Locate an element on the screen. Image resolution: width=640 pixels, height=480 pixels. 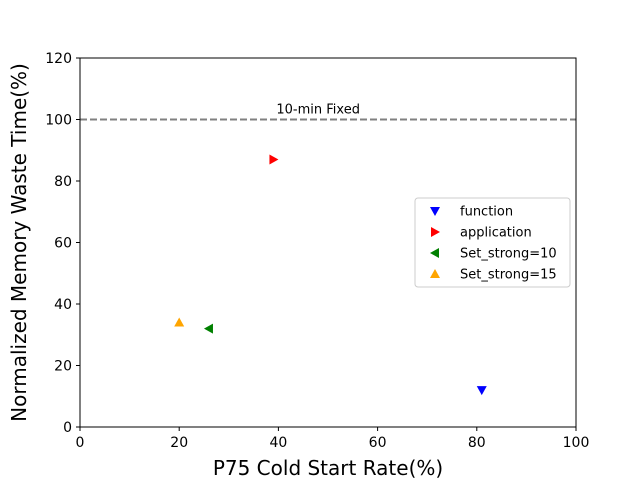
legend-label: Set_strong=10 is located at coordinates (508, 254).